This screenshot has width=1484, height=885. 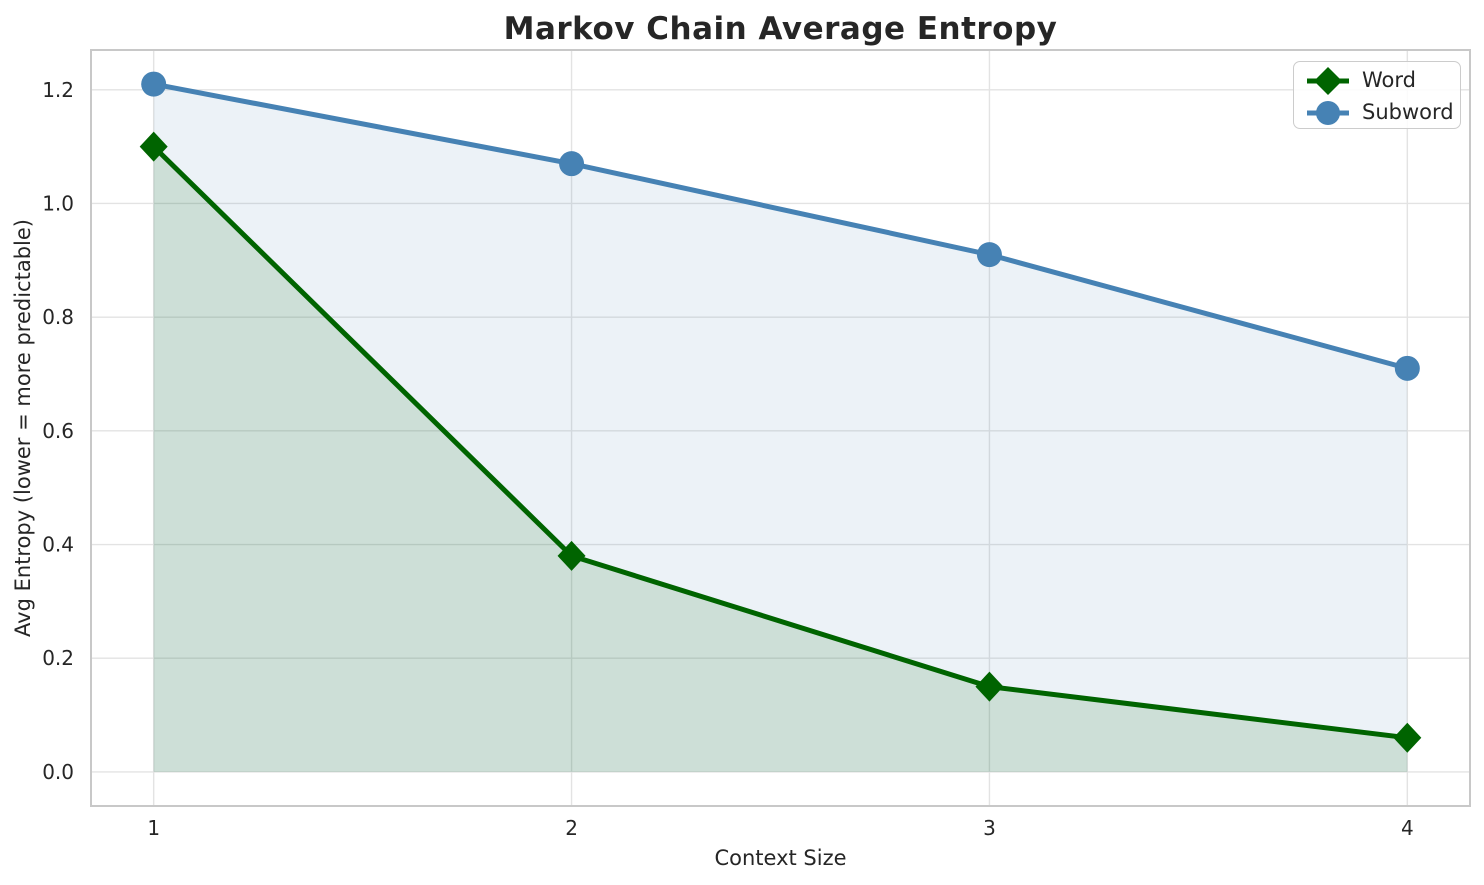 I want to click on y-tick-label-0.4: 0.4, so click(x=58, y=545).